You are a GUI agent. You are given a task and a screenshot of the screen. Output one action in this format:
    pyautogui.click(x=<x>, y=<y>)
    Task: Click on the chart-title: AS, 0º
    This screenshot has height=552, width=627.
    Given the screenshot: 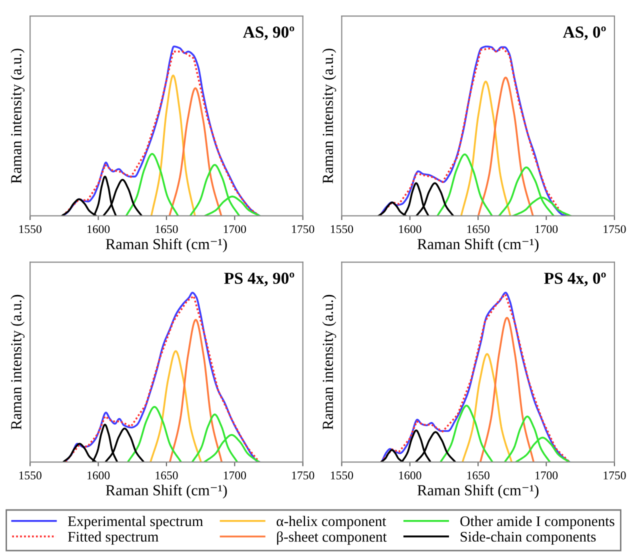 What is the action you would take?
    pyautogui.click(x=584, y=33)
    